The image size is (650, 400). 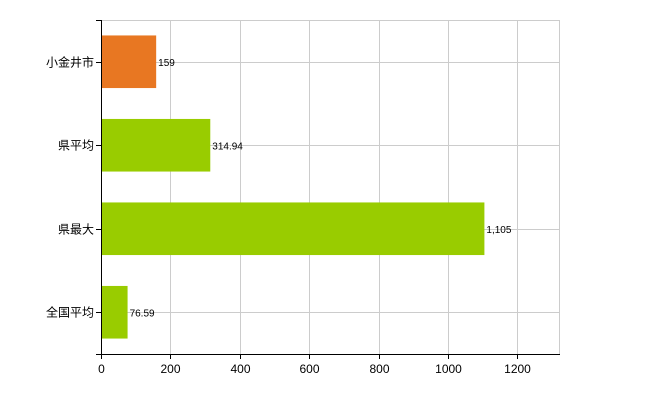 I want to click on data-label-3: 76.59, so click(x=142, y=313).